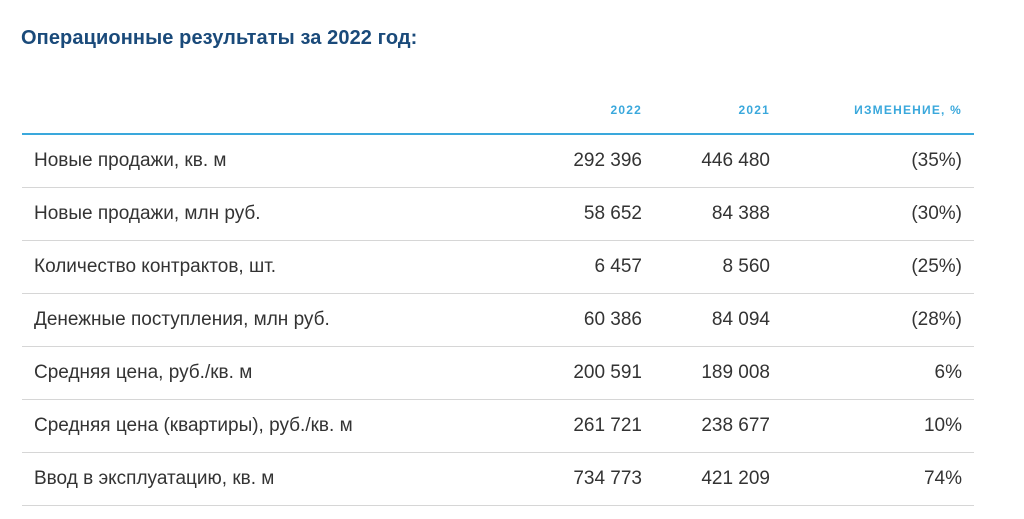 This screenshot has width=1024, height=519. What do you see at coordinates (618, 266) in the screenshot?
I see `value-2022: 6 457` at bounding box center [618, 266].